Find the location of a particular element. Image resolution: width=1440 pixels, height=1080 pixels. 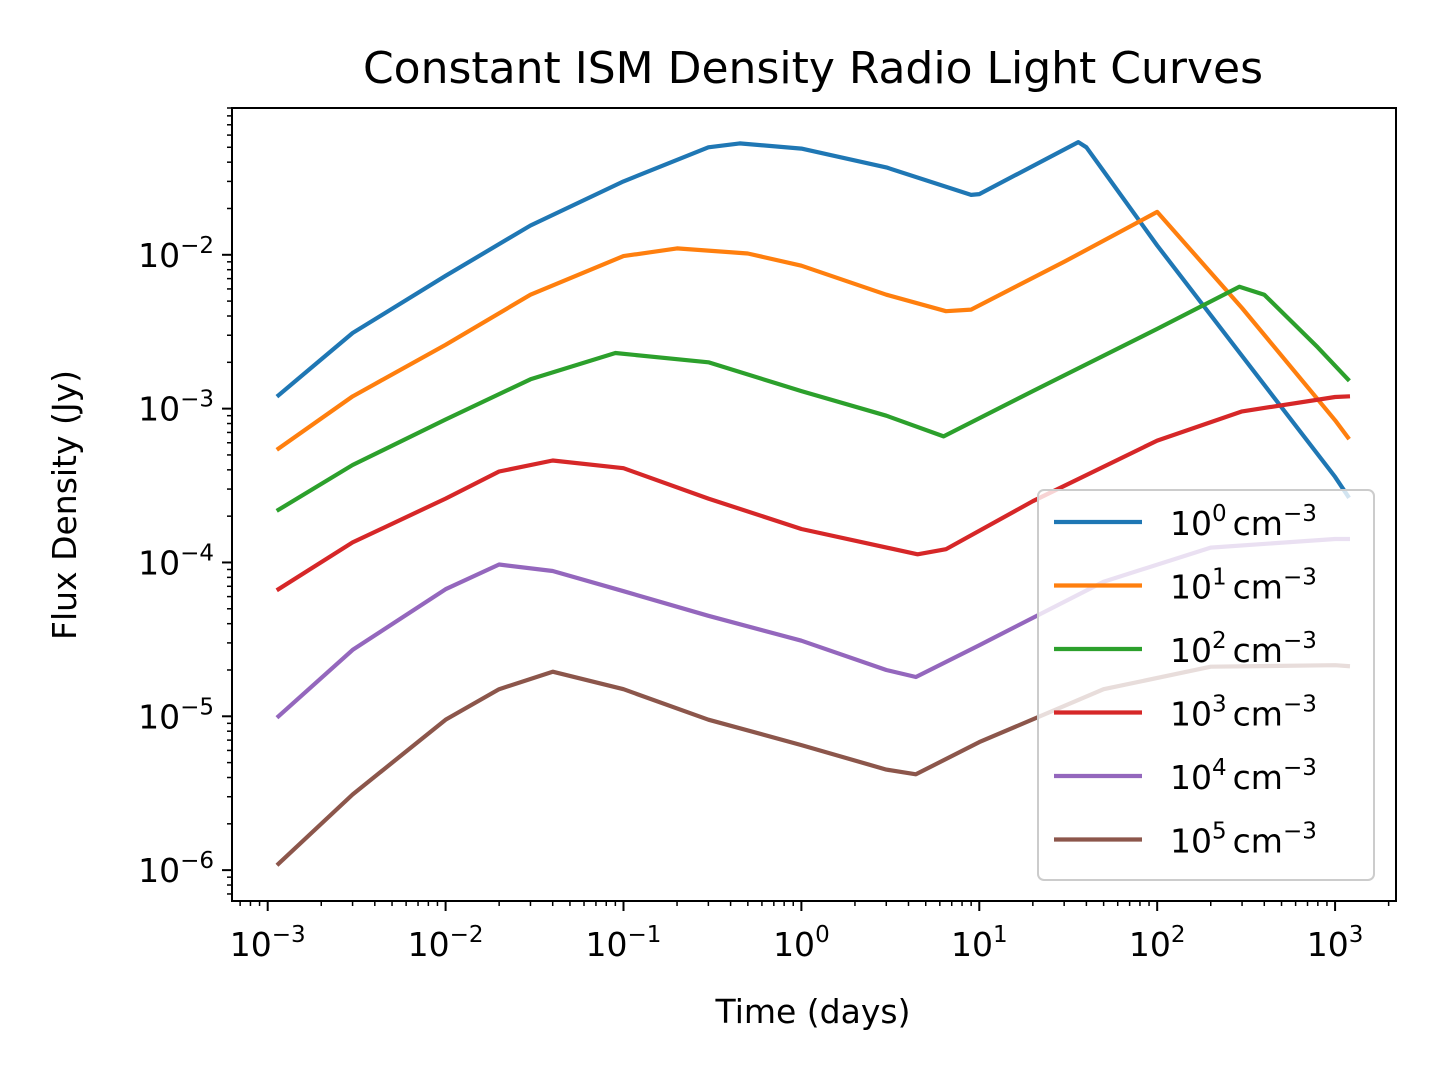

x-tick-label: 10³ is located at coordinates (1335, 943).